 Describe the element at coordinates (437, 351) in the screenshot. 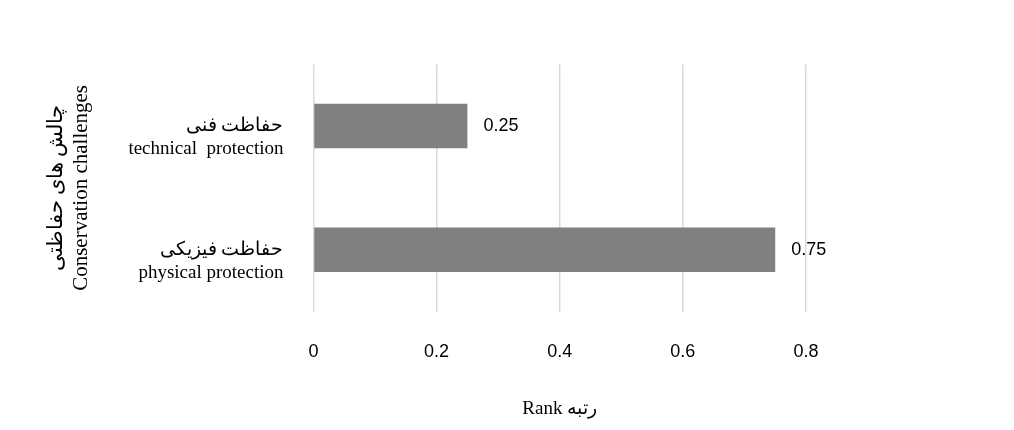

I see `x-tick-label: 0.2` at that location.